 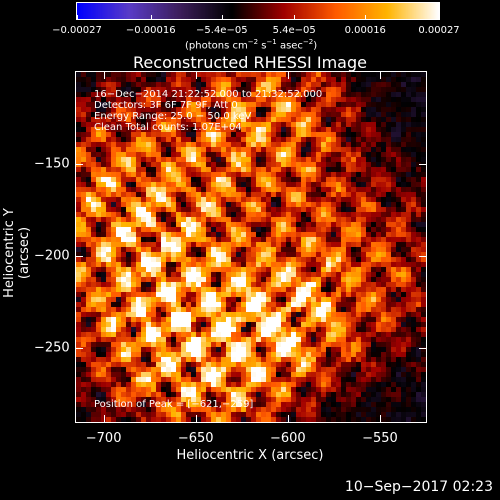 What do you see at coordinates (195, 438) in the screenshot?
I see `x-tick-label: −650` at bounding box center [195, 438].